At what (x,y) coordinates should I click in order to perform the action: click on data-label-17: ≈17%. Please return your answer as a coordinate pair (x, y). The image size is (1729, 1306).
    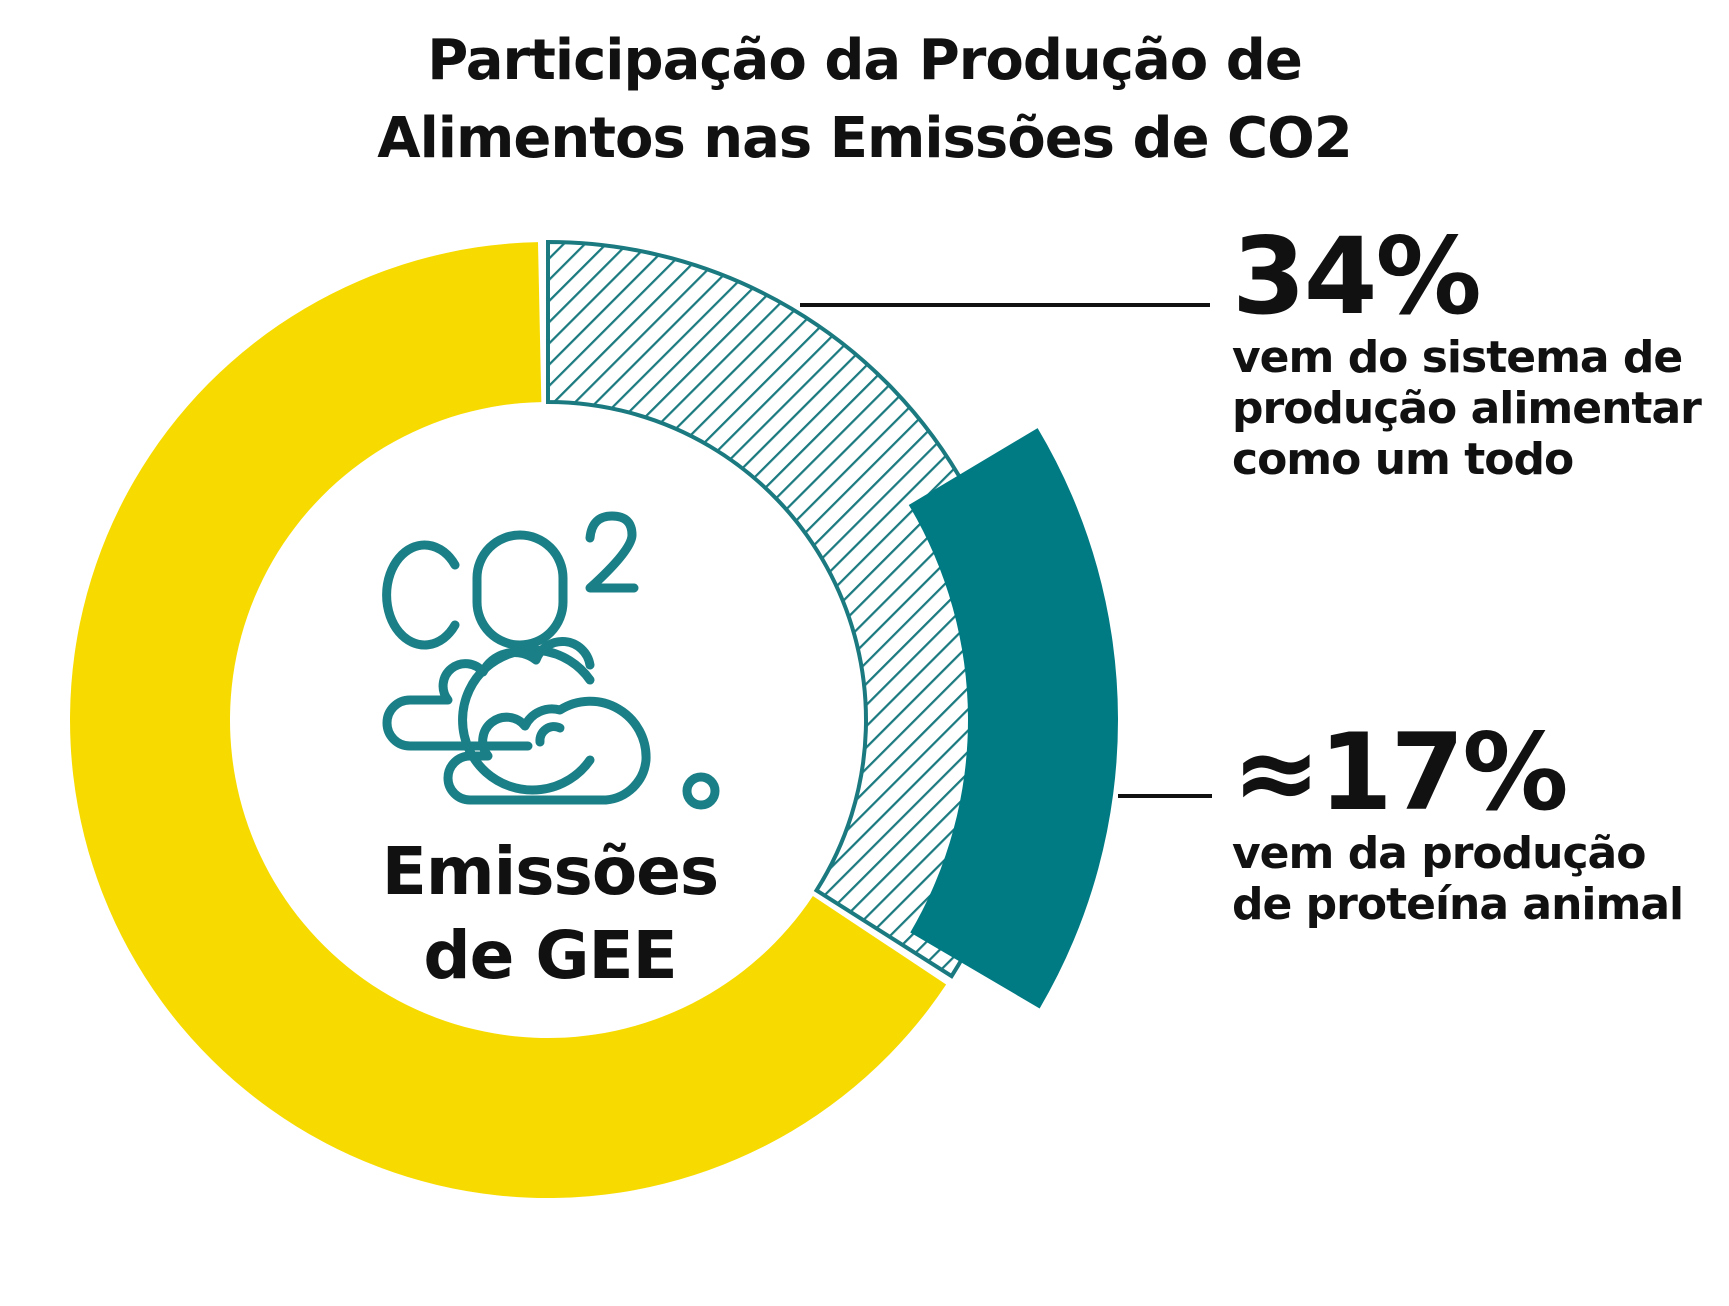
    Looking at the image, I should click on (1400, 772).